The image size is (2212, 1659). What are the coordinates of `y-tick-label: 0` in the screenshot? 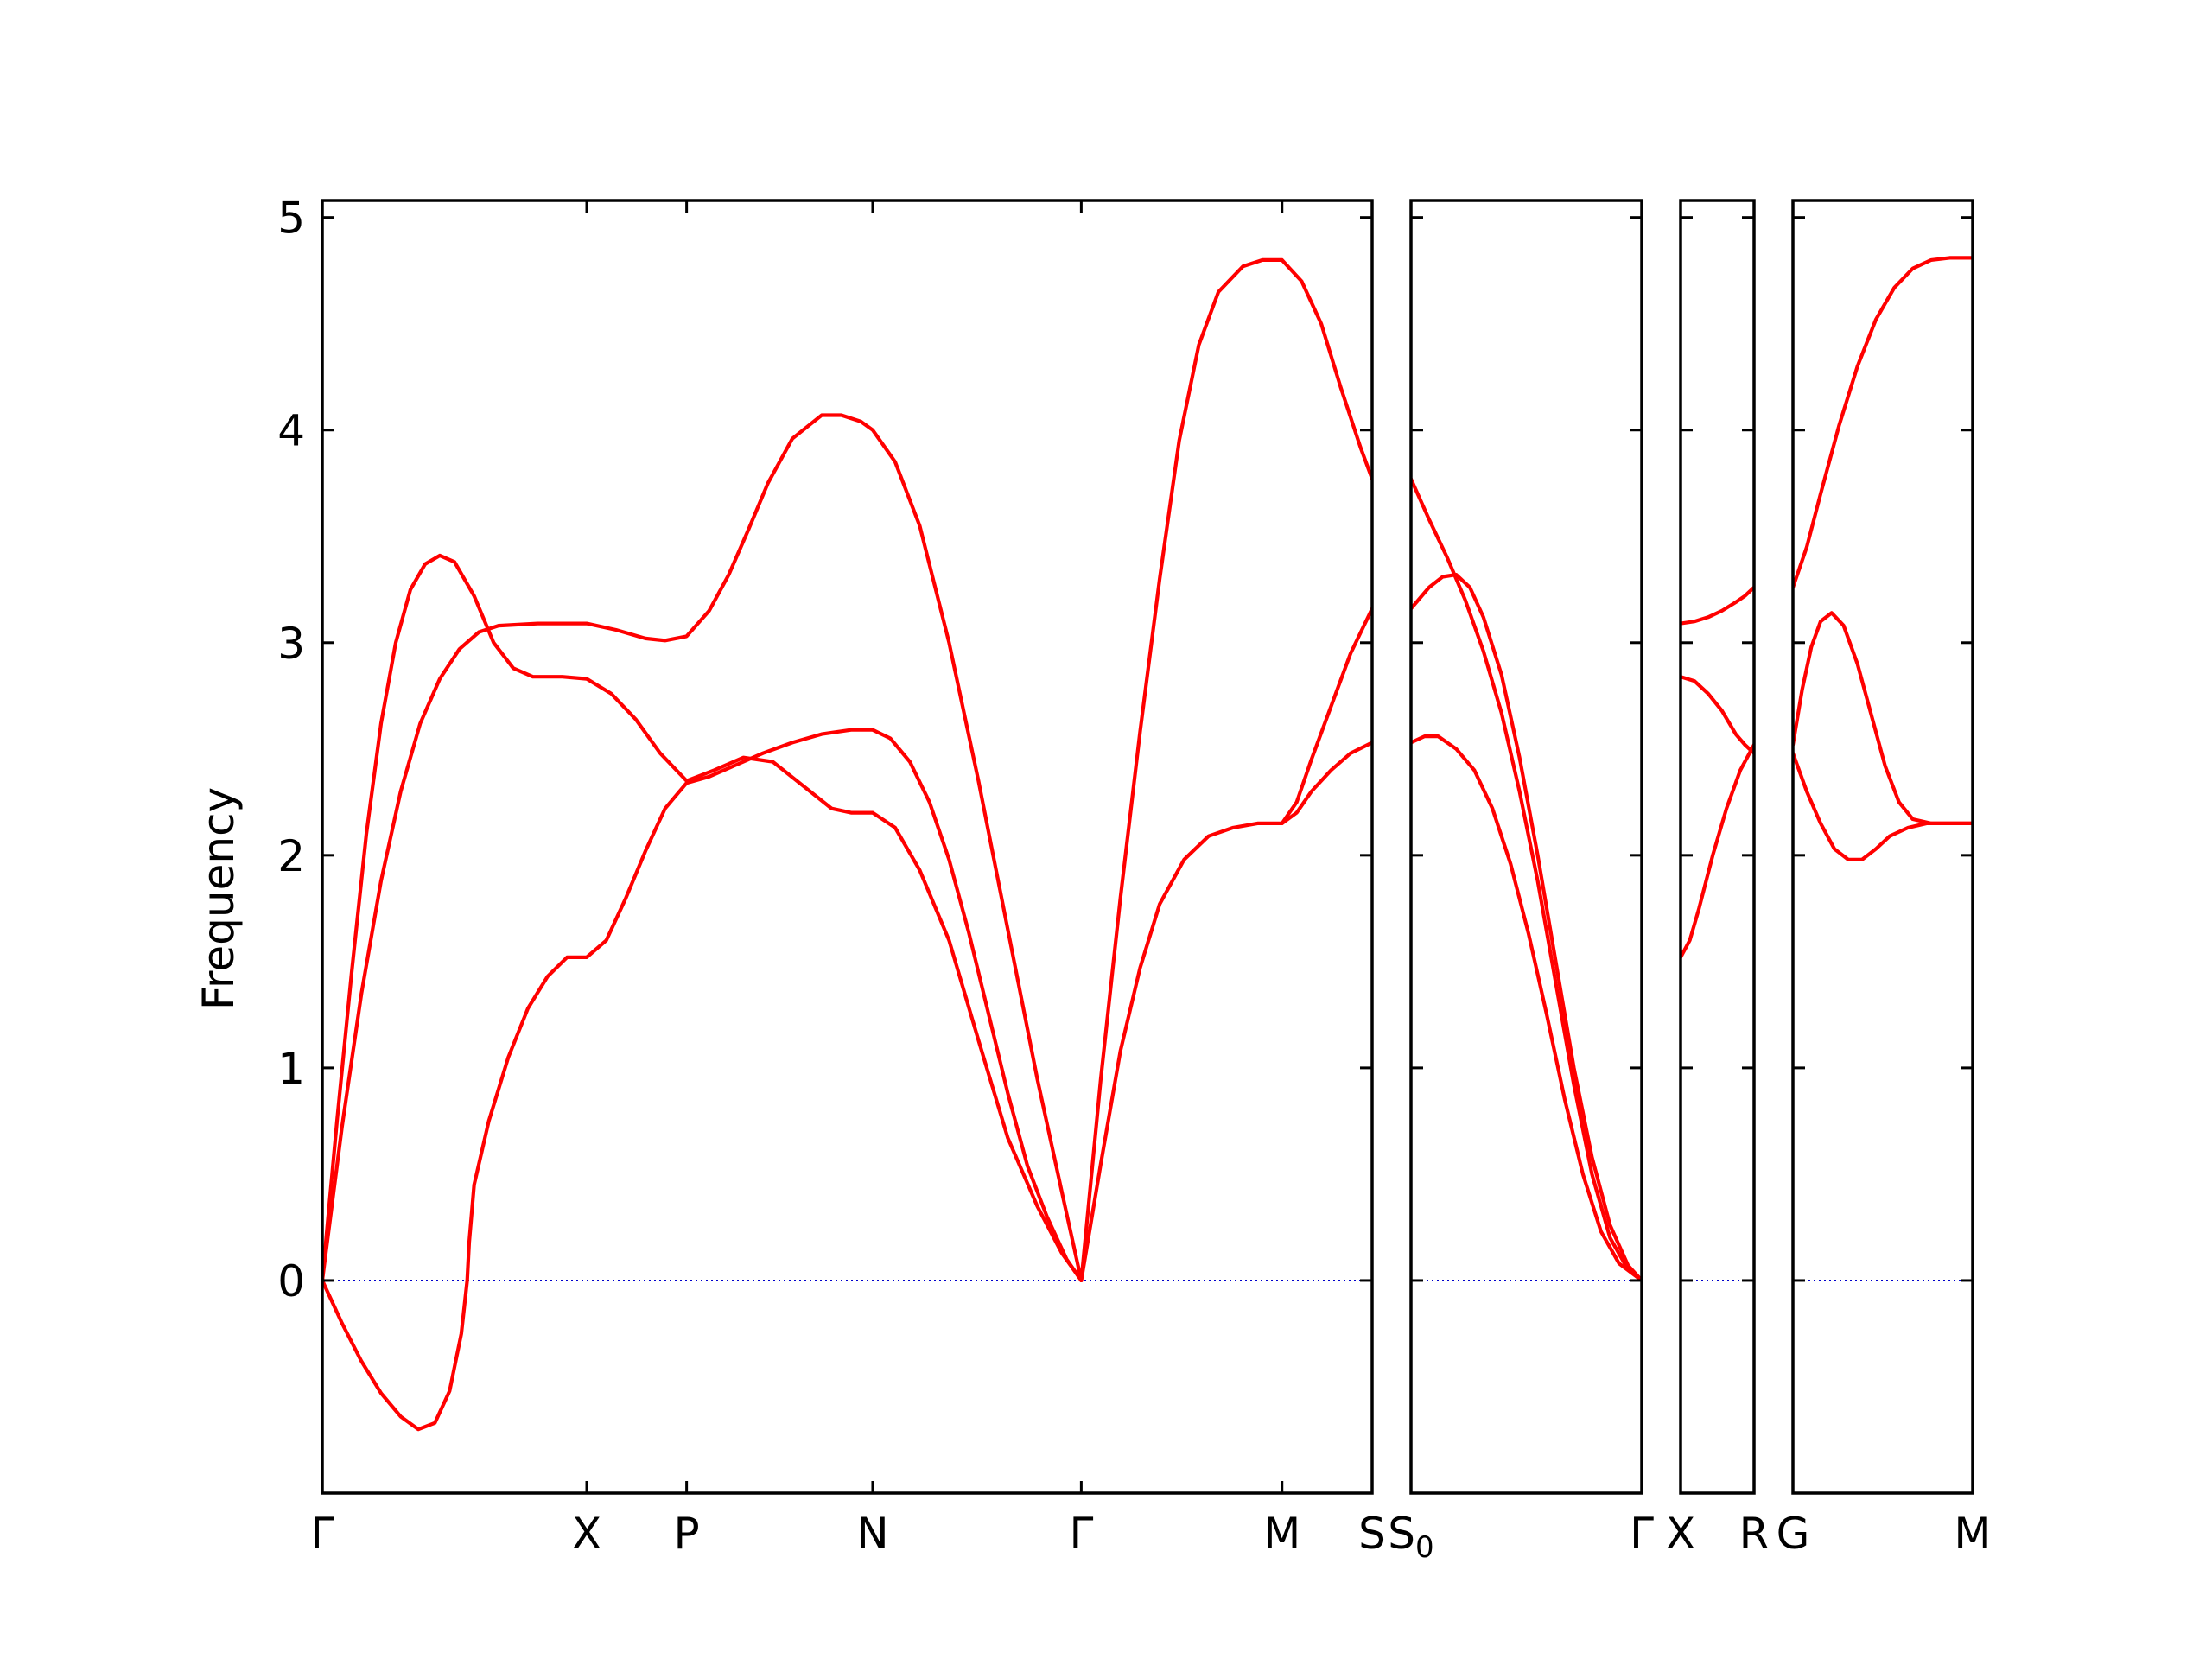 It's located at (291, 1281).